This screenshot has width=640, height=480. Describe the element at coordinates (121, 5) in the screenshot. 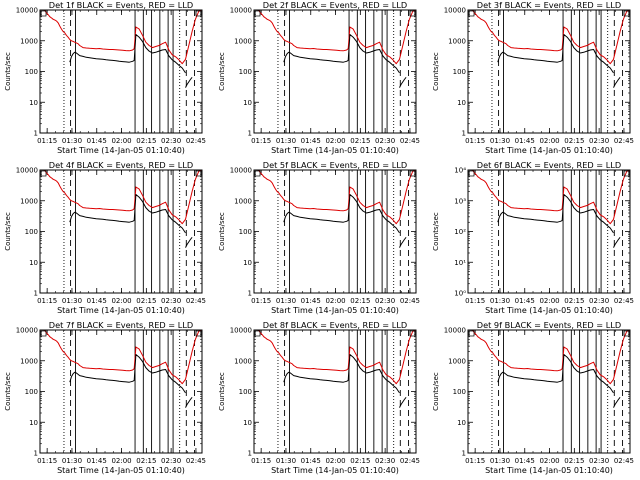

I see `chart-title: Det 1f BLACK = Events, RED = LLD` at that location.